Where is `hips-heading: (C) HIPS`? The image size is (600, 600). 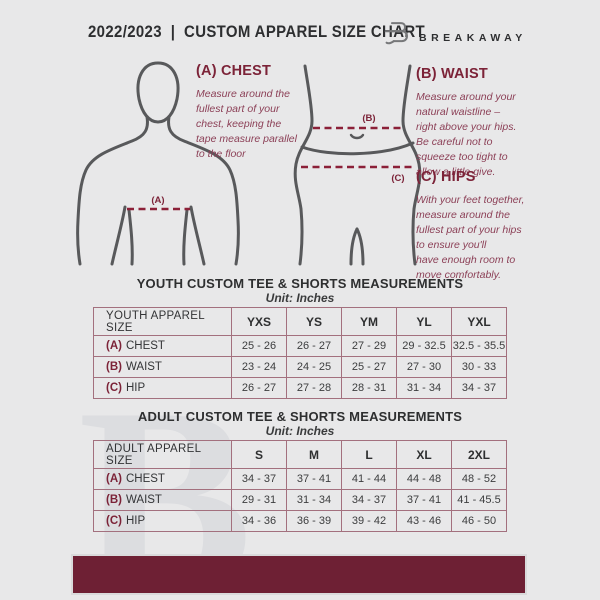
hips-heading: (C) HIPS is located at coordinates (446, 177).